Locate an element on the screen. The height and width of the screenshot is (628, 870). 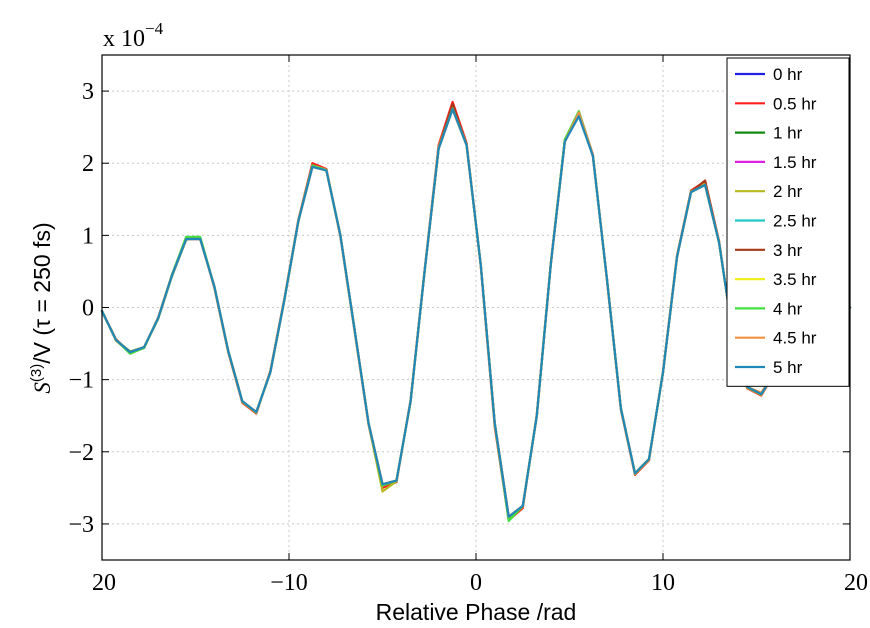
y-tick-label: 2 is located at coordinates (88, 164).